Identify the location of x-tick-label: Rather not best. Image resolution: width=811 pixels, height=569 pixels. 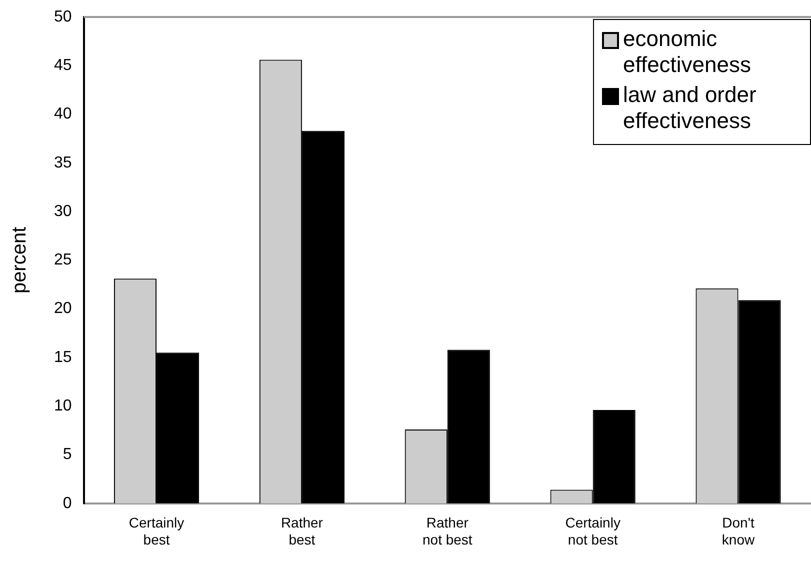
(447, 531).